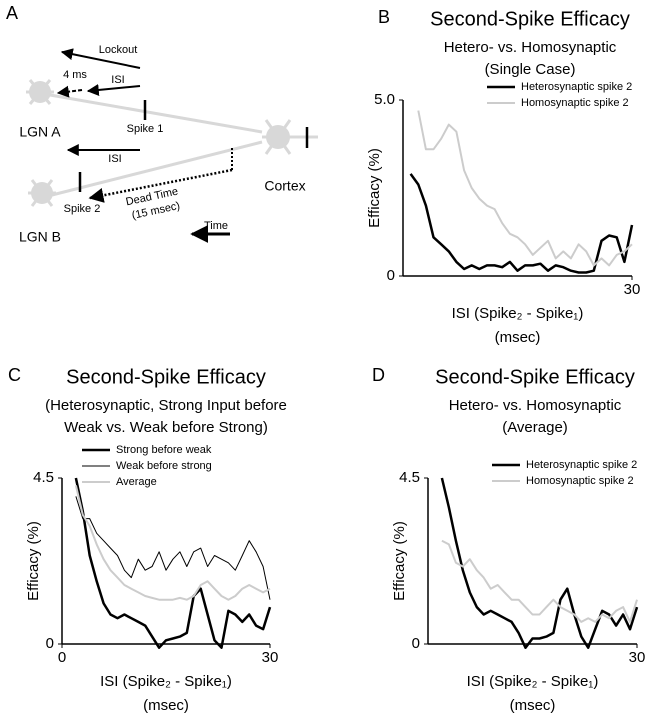 Image resolution: width=657 pixels, height=720 pixels. I want to click on label: Lockout, so click(118, 50).